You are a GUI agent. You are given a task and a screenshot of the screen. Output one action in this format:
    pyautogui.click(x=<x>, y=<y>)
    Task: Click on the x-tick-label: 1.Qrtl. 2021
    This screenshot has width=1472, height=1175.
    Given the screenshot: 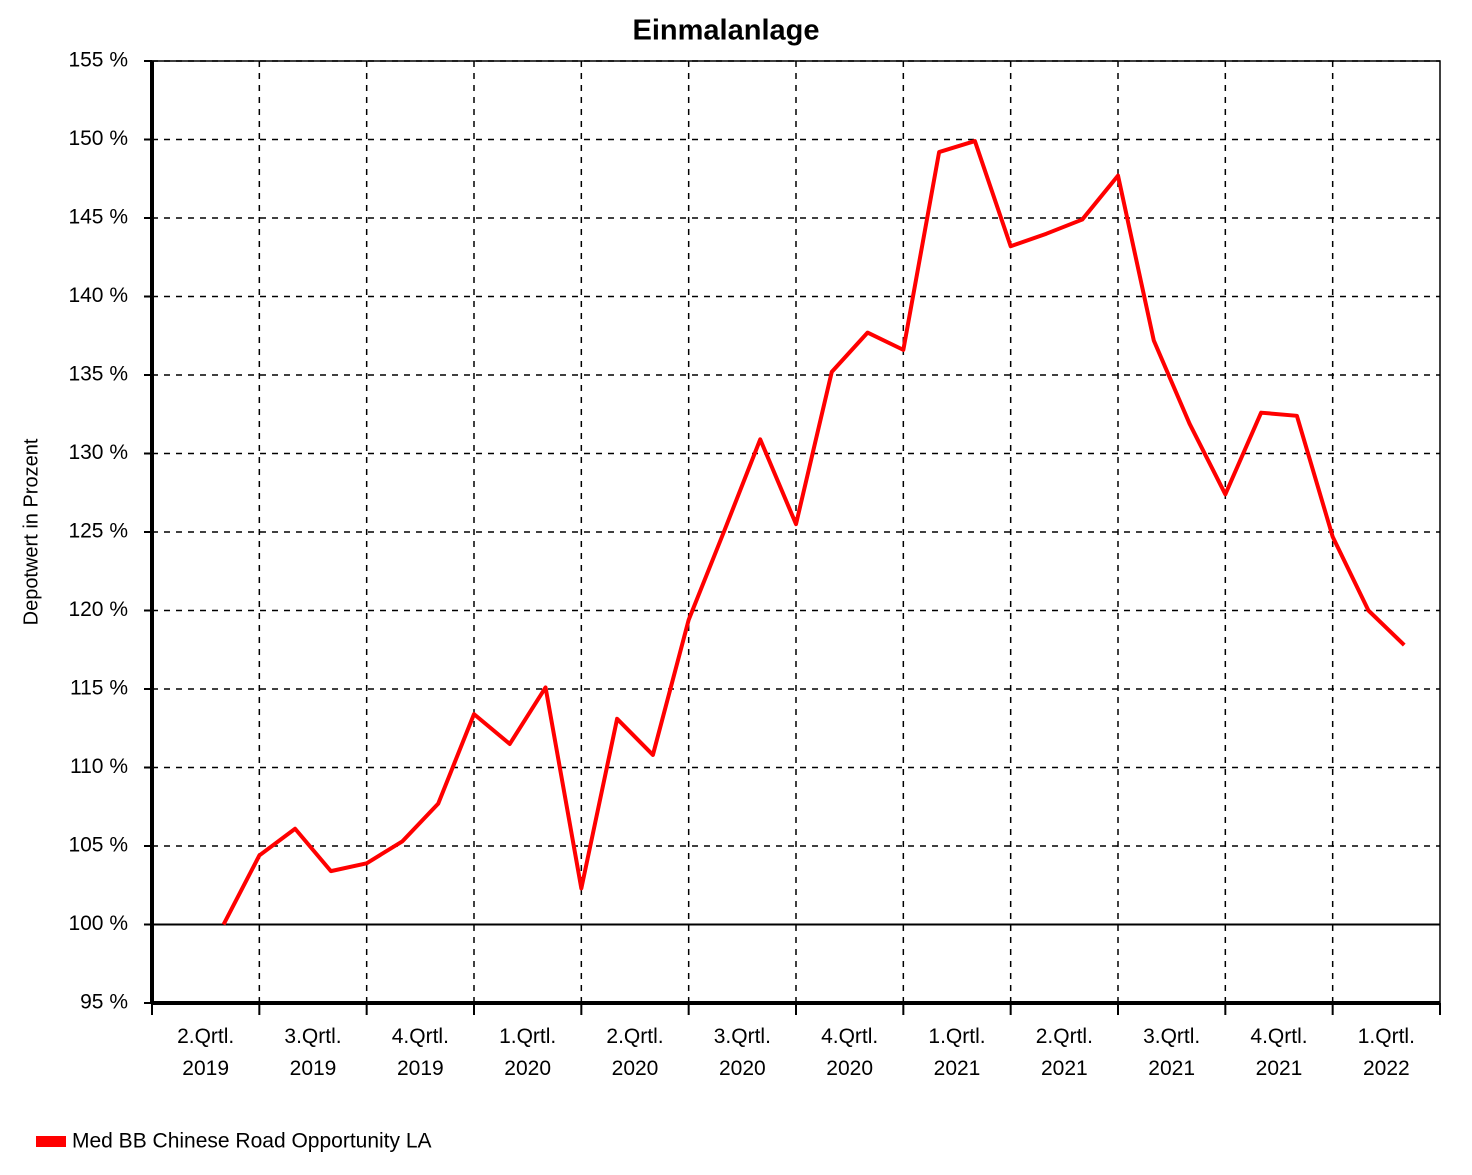 What is the action you would take?
    pyautogui.click(x=956, y=1052)
    